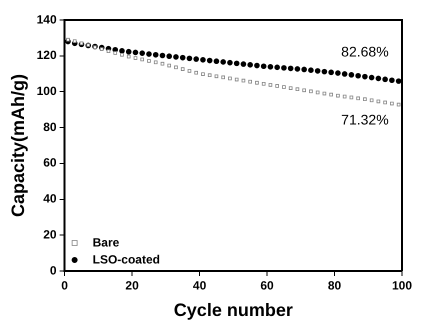  Describe the element at coordinates (46, 91) in the screenshot. I see `y-tick-label: 100` at that location.